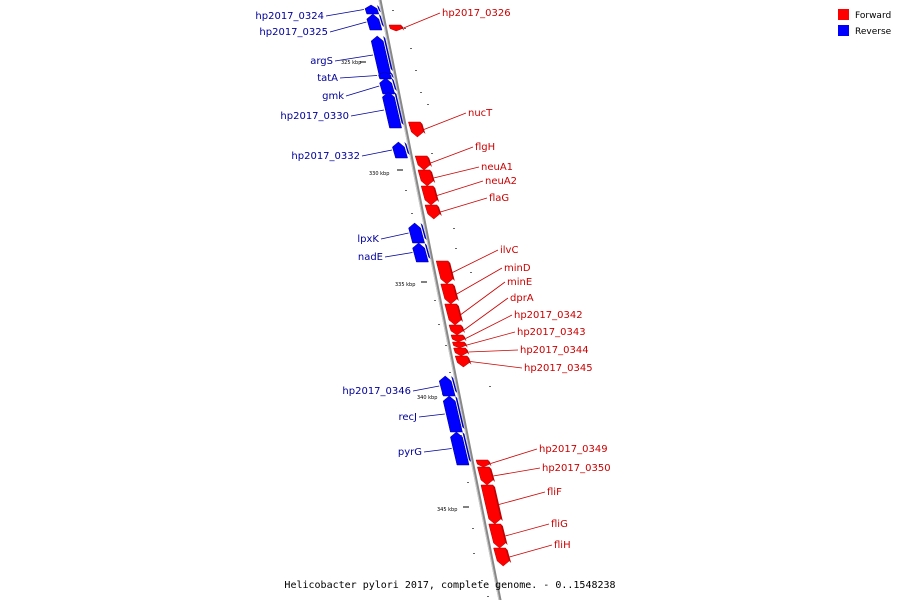 This screenshot has width=900, height=600. I want to click on gene-label: fliG, so click(559, 524).